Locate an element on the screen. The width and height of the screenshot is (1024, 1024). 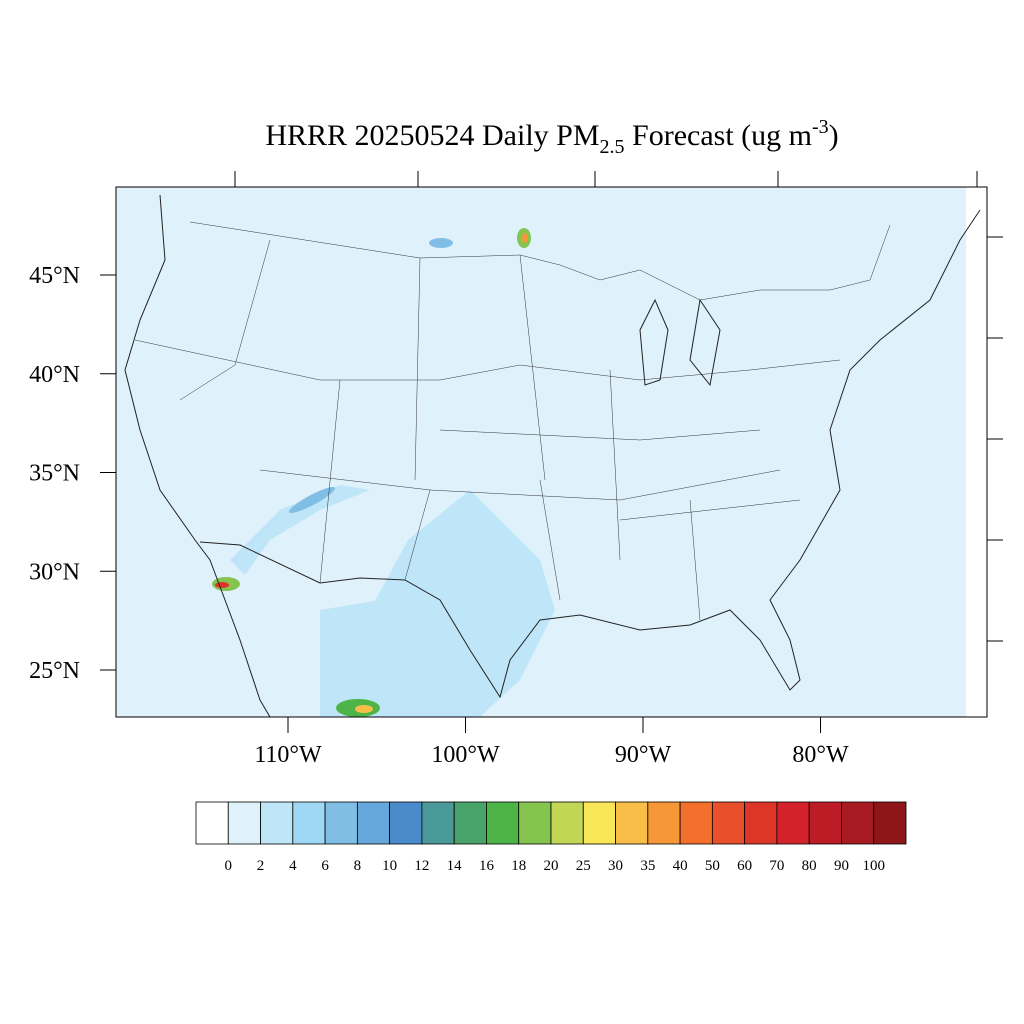
colorbar-label: 0 is located at coordinates (229, 866).